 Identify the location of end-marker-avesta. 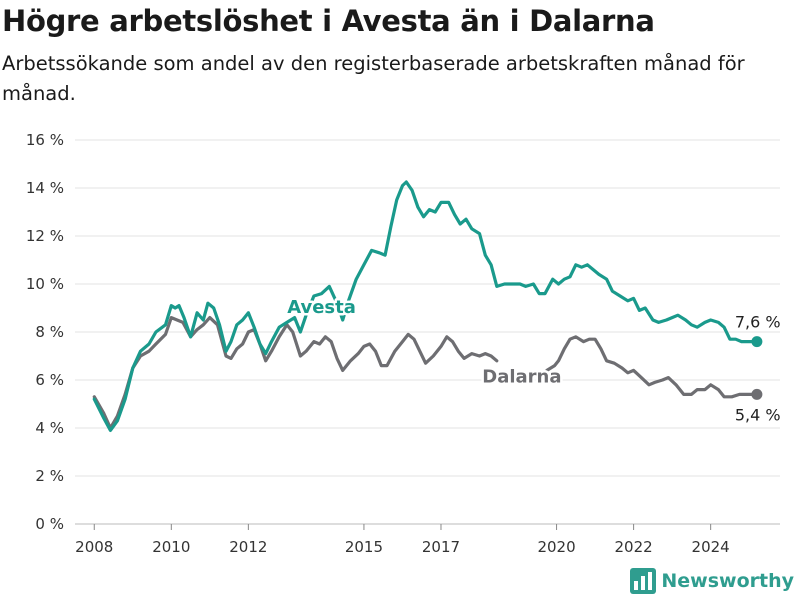
(757, 342).